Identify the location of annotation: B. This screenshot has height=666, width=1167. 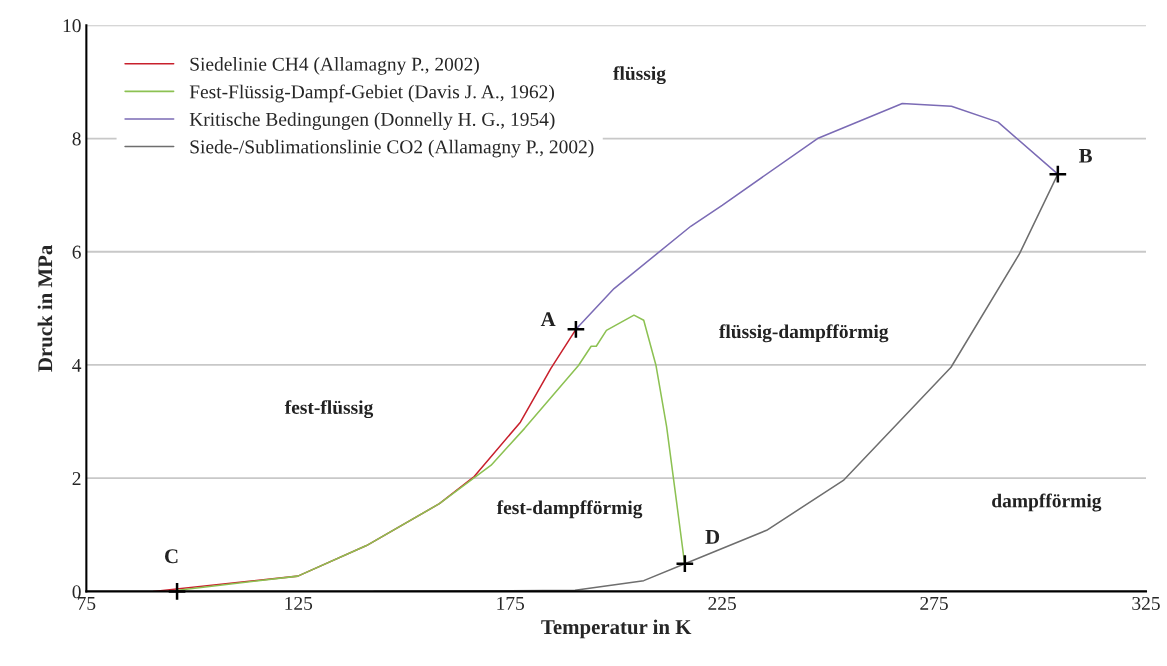
(1085, 155).